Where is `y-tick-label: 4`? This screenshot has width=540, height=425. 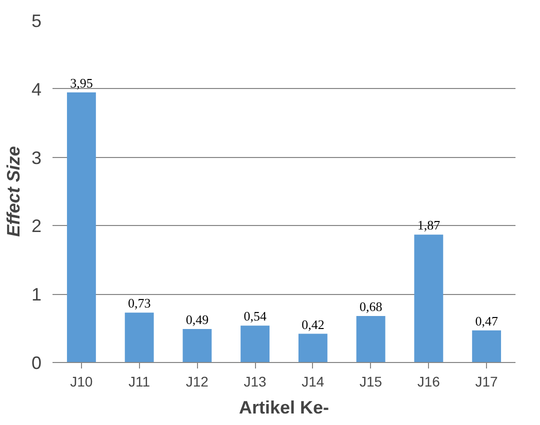
y-tick-label: 4 is located at coordinates (36, 89).